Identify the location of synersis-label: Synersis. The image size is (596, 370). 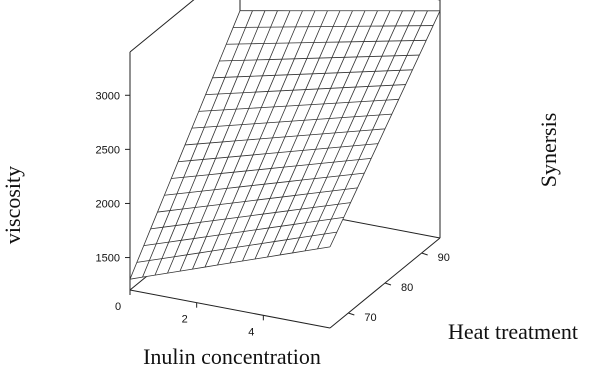
(548, 150).